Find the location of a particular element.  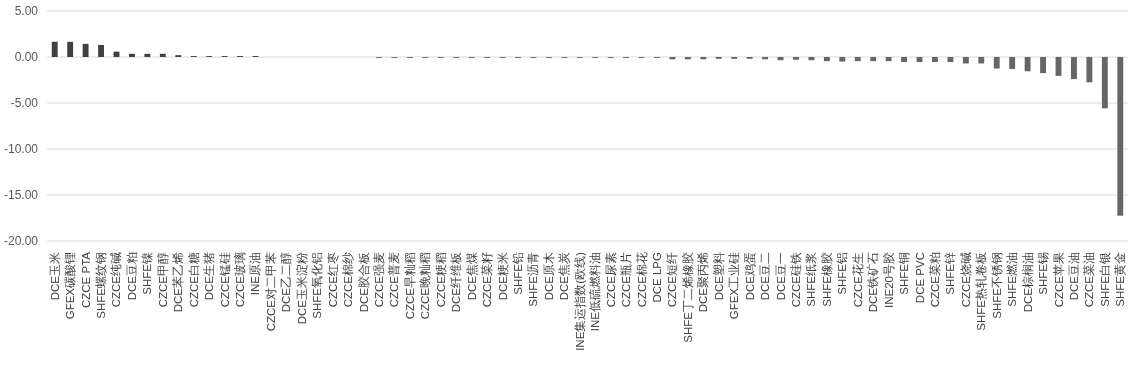

x-tick-label: CZCE花生 is located at coordinates (857, 280).